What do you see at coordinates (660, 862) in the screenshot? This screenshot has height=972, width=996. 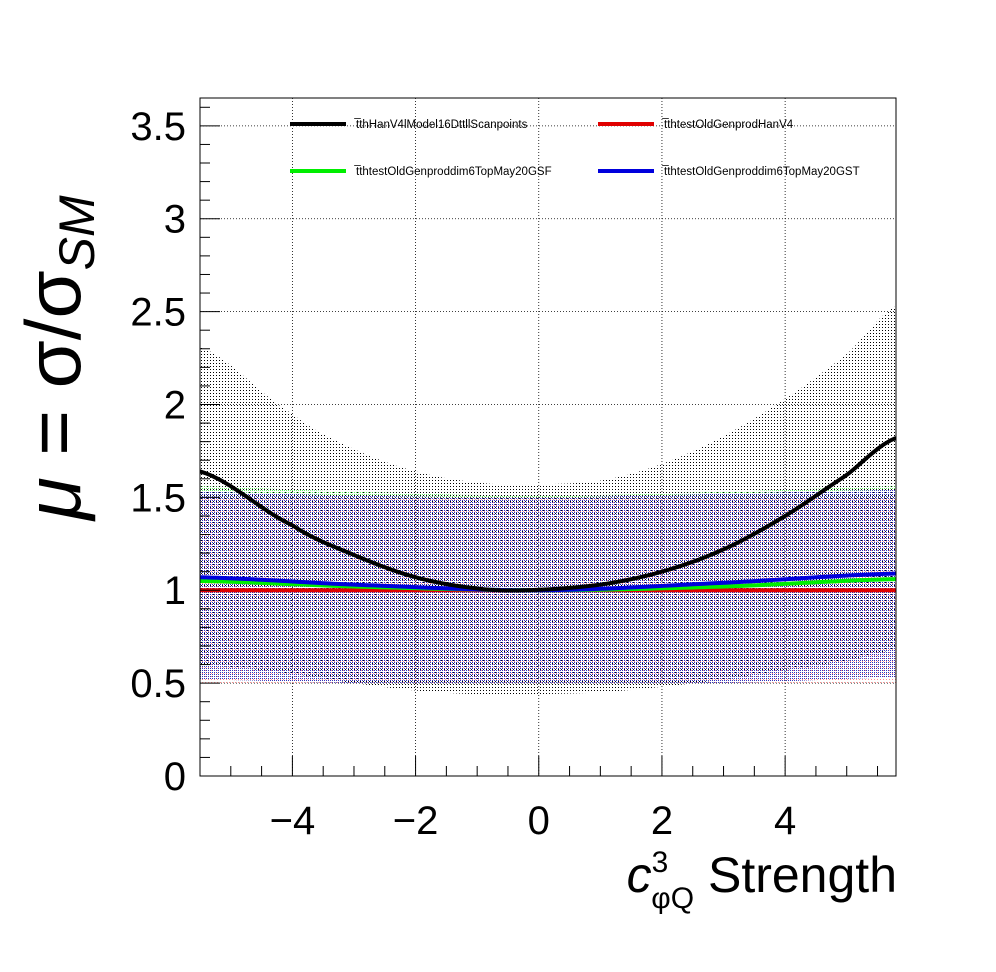 I see `x-axis-label-sup: 3` at bounding box center [660, 862].